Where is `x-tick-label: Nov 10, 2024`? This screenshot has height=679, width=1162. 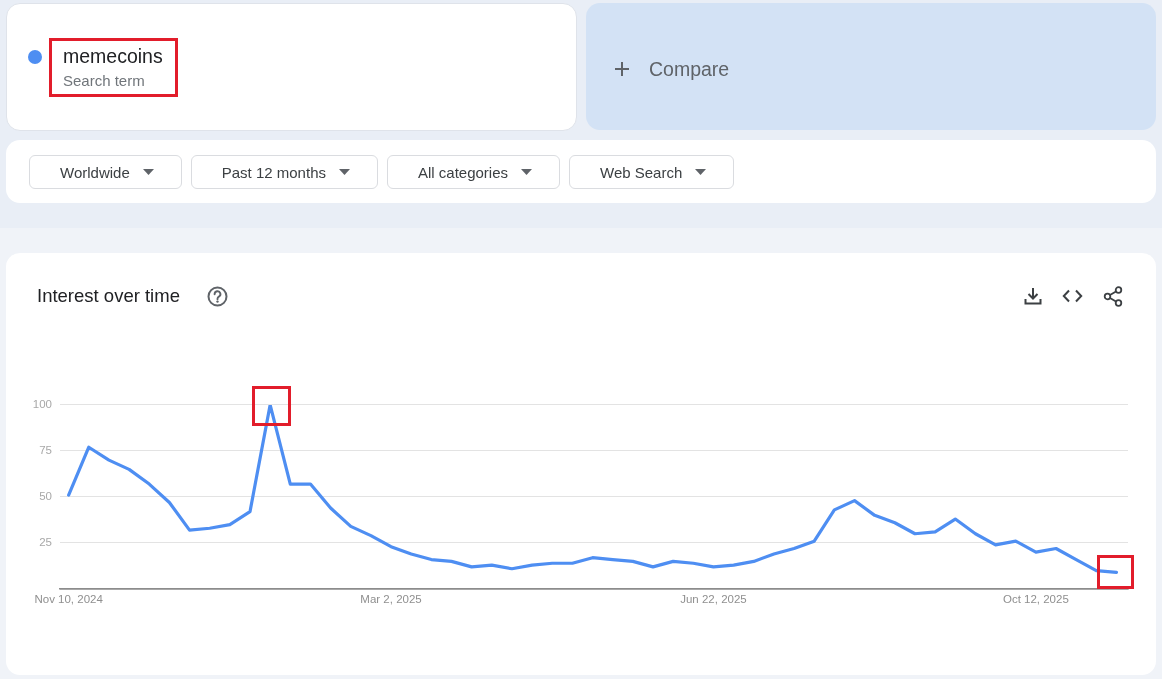 x-tick-label: Nov 10, 2024 is located at coordinates (69, 599).